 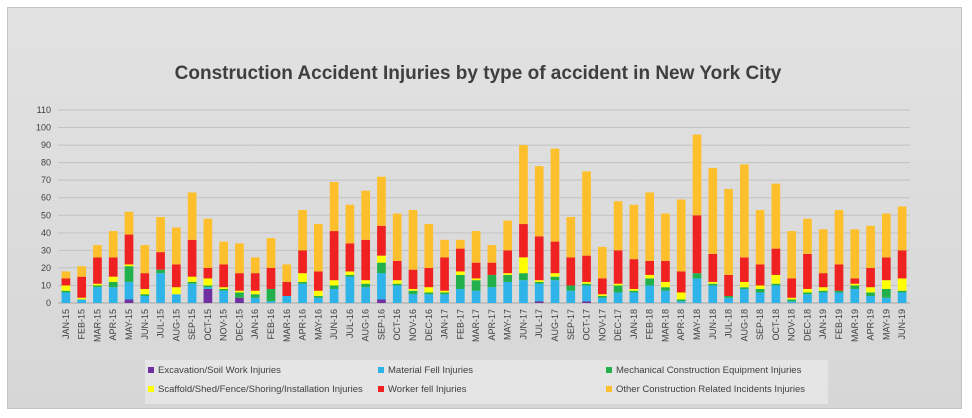 I want to click on x-tick-label: AUG-15, so click(x=176, y=325).